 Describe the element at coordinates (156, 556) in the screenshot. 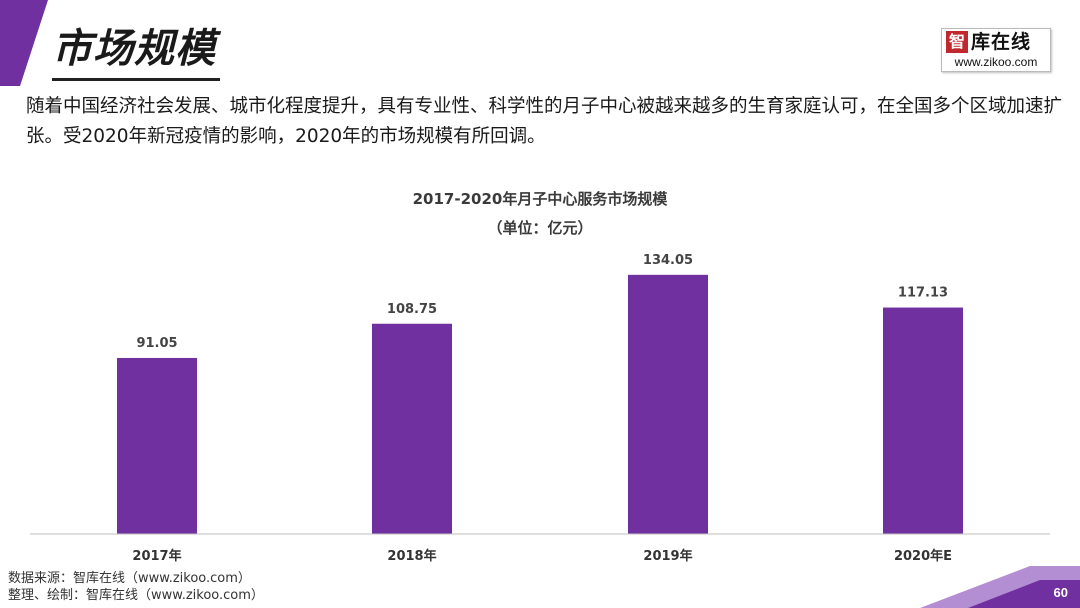

I see `x-tick-label-0: 2017年` at that location.